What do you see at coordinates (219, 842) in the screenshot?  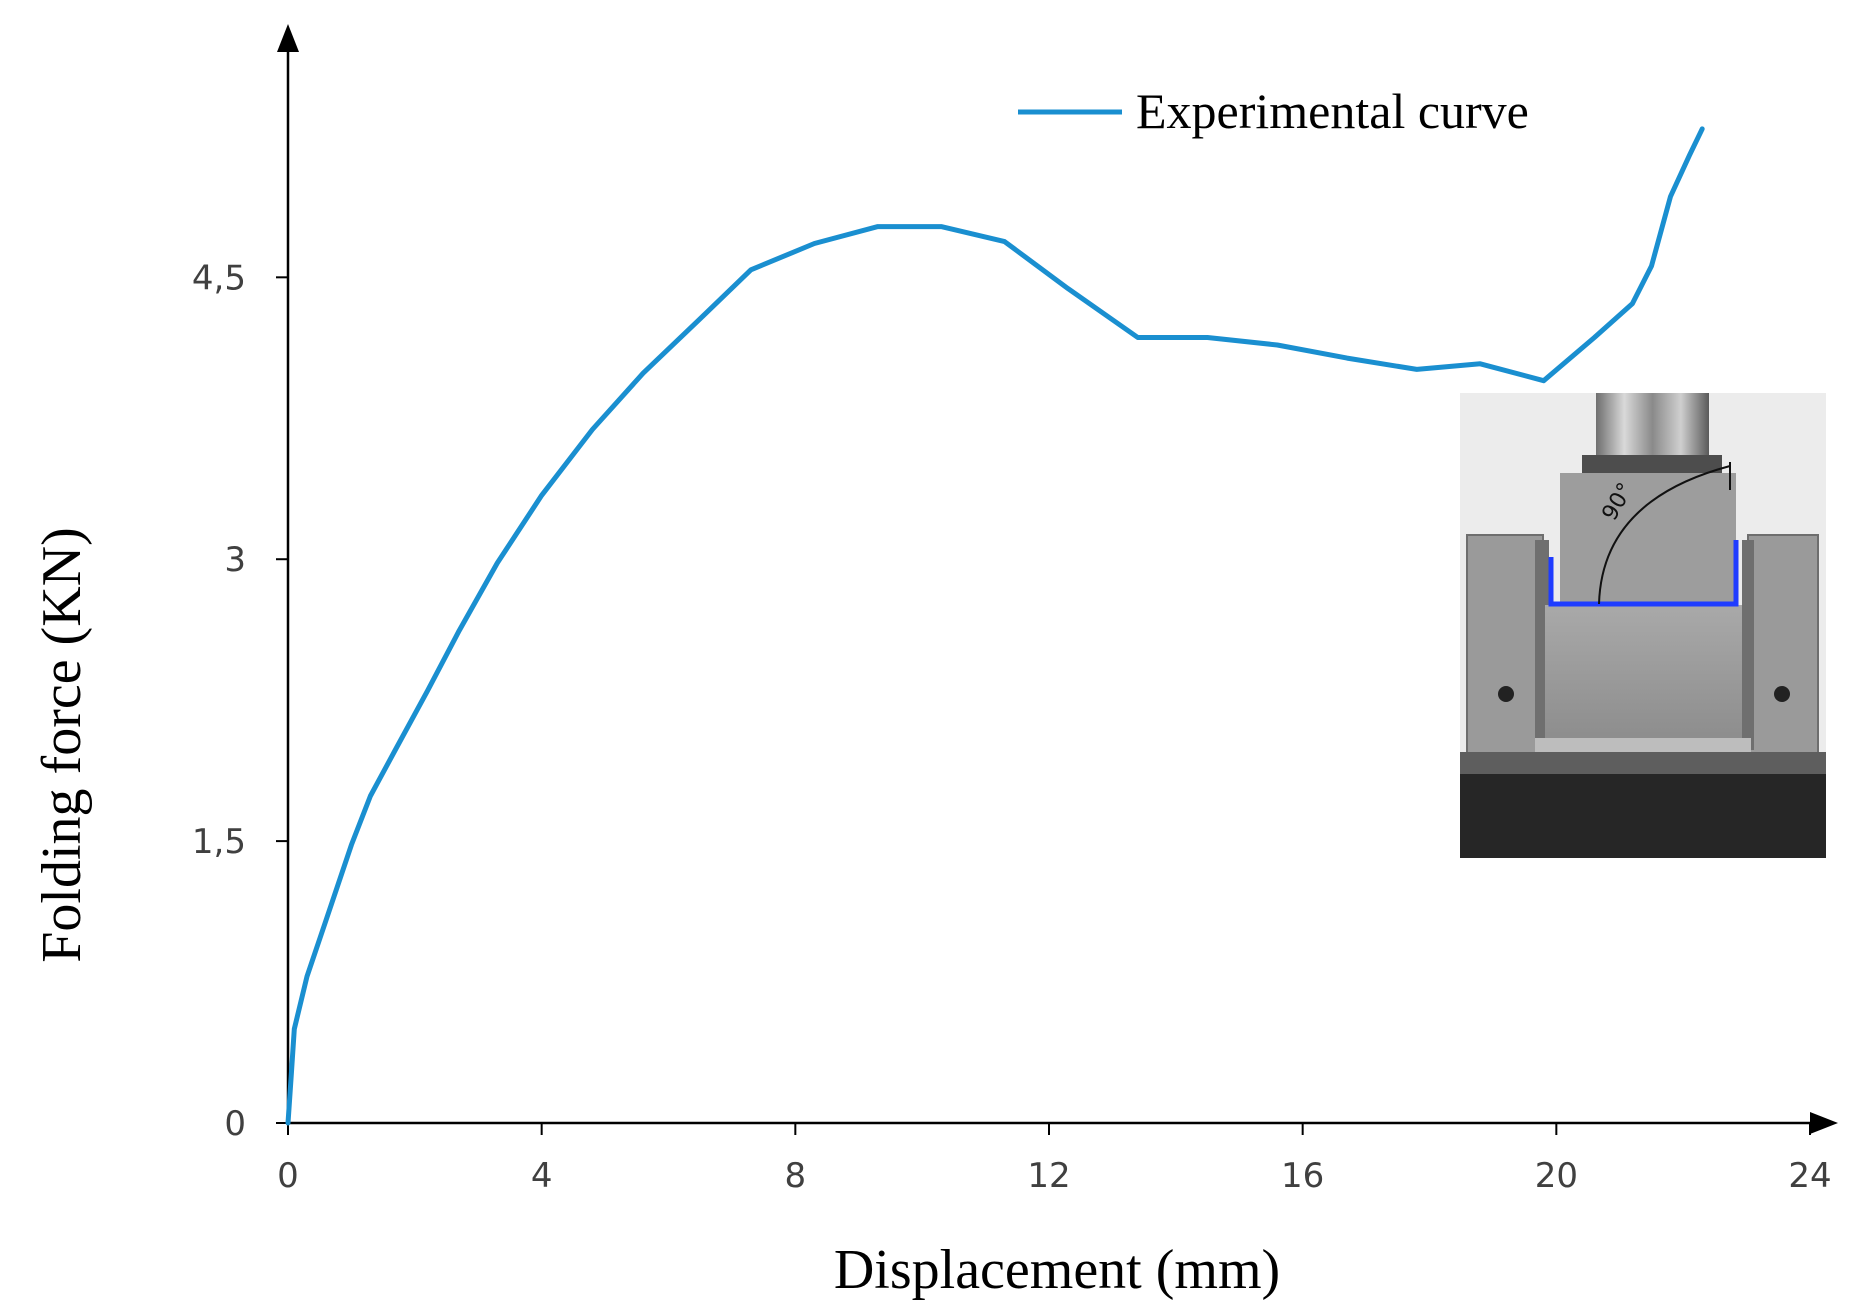 I see `y-tick-label: 1,5` at bounding box center [219, 842].